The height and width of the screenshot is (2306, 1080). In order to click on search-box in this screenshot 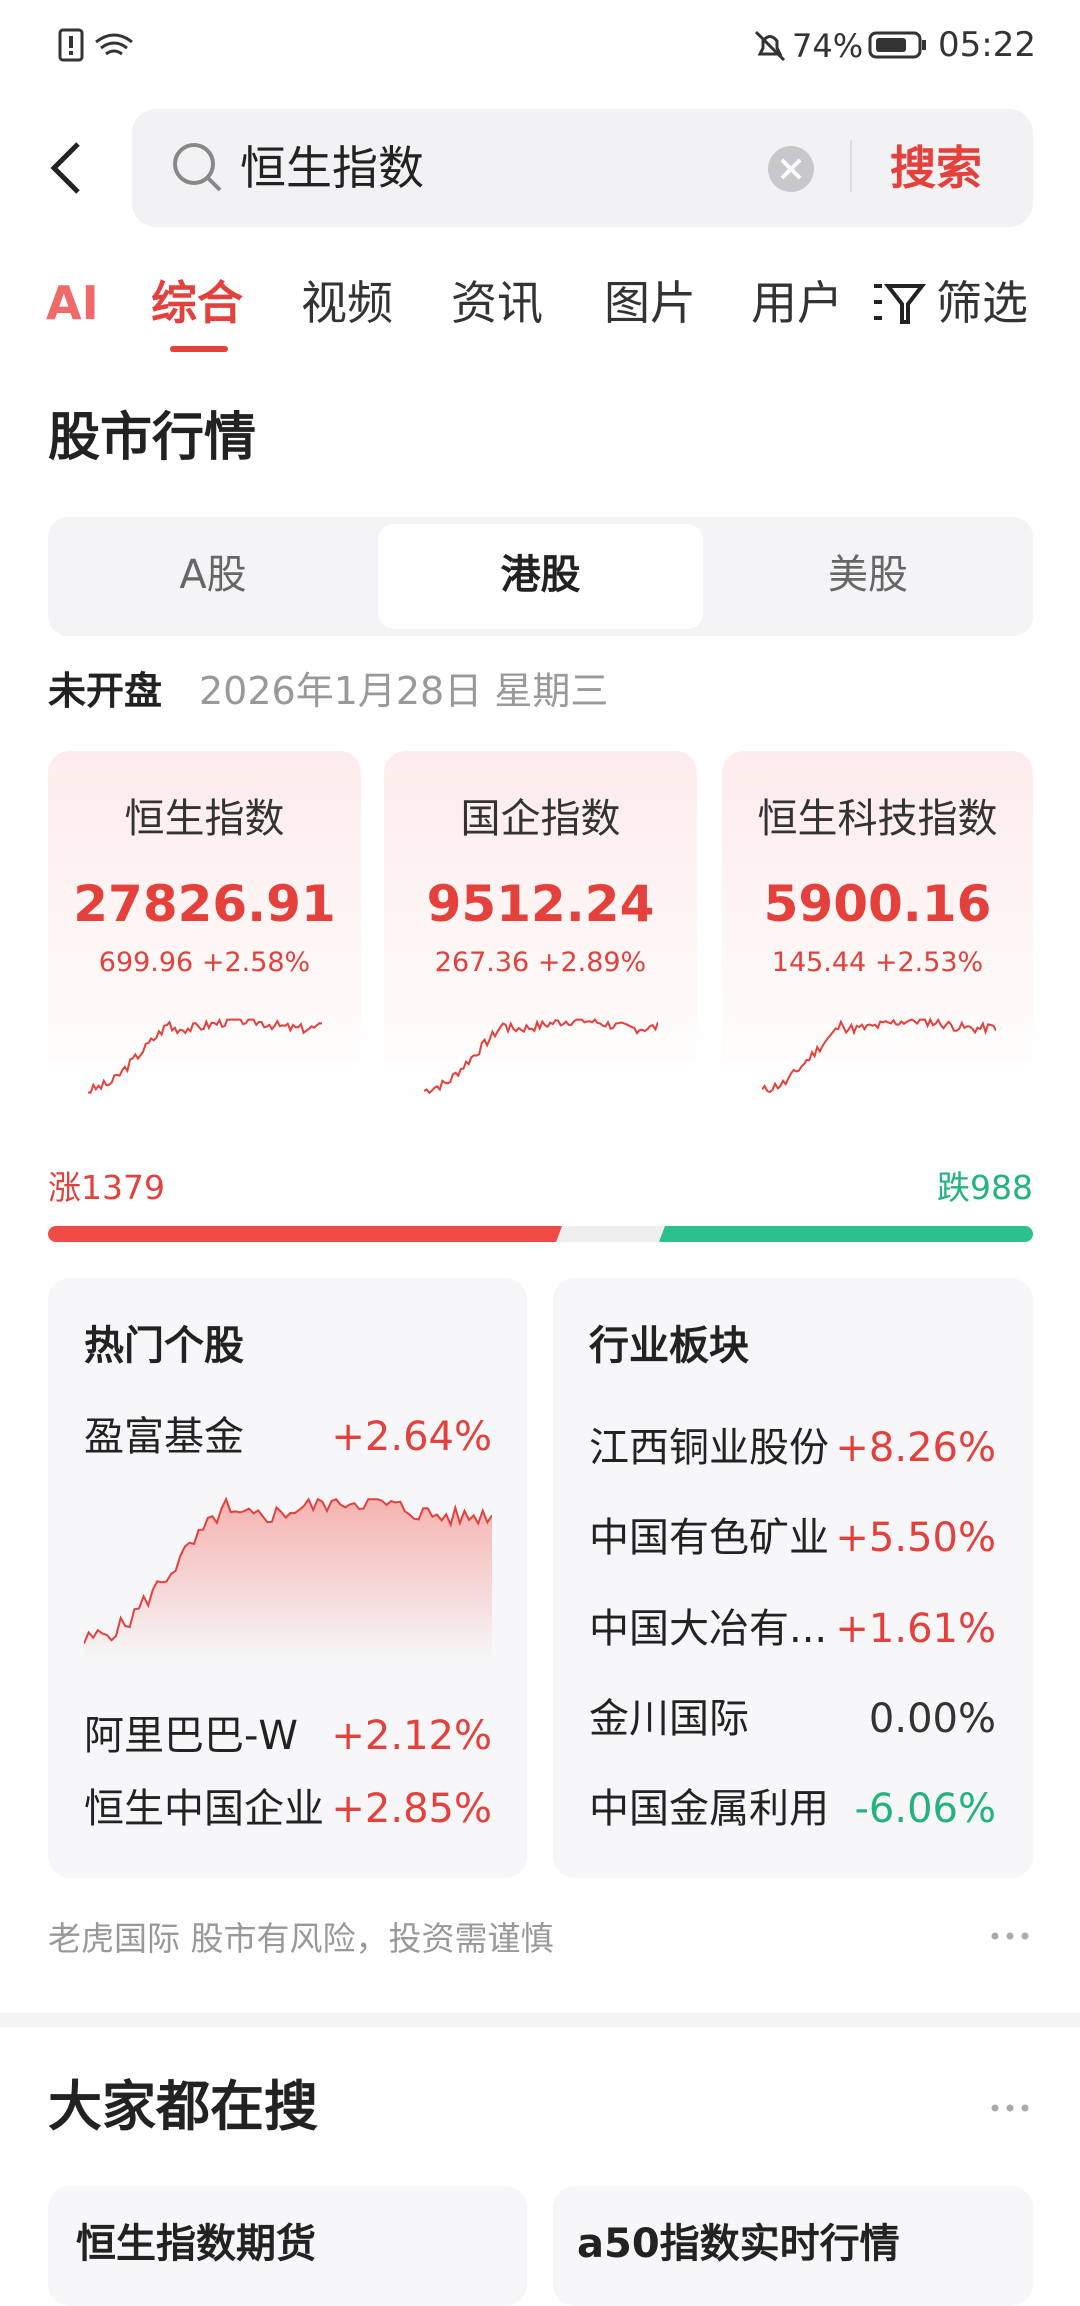, I will do `click(582, 168)`.